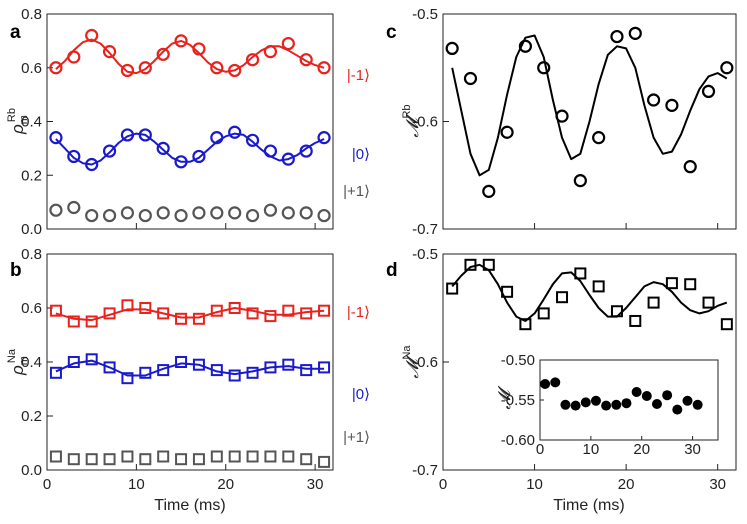 Image resolution: width=747 pixels, height=524 pixels. I want to click on x-tick-label: 30, so click(692, 449).